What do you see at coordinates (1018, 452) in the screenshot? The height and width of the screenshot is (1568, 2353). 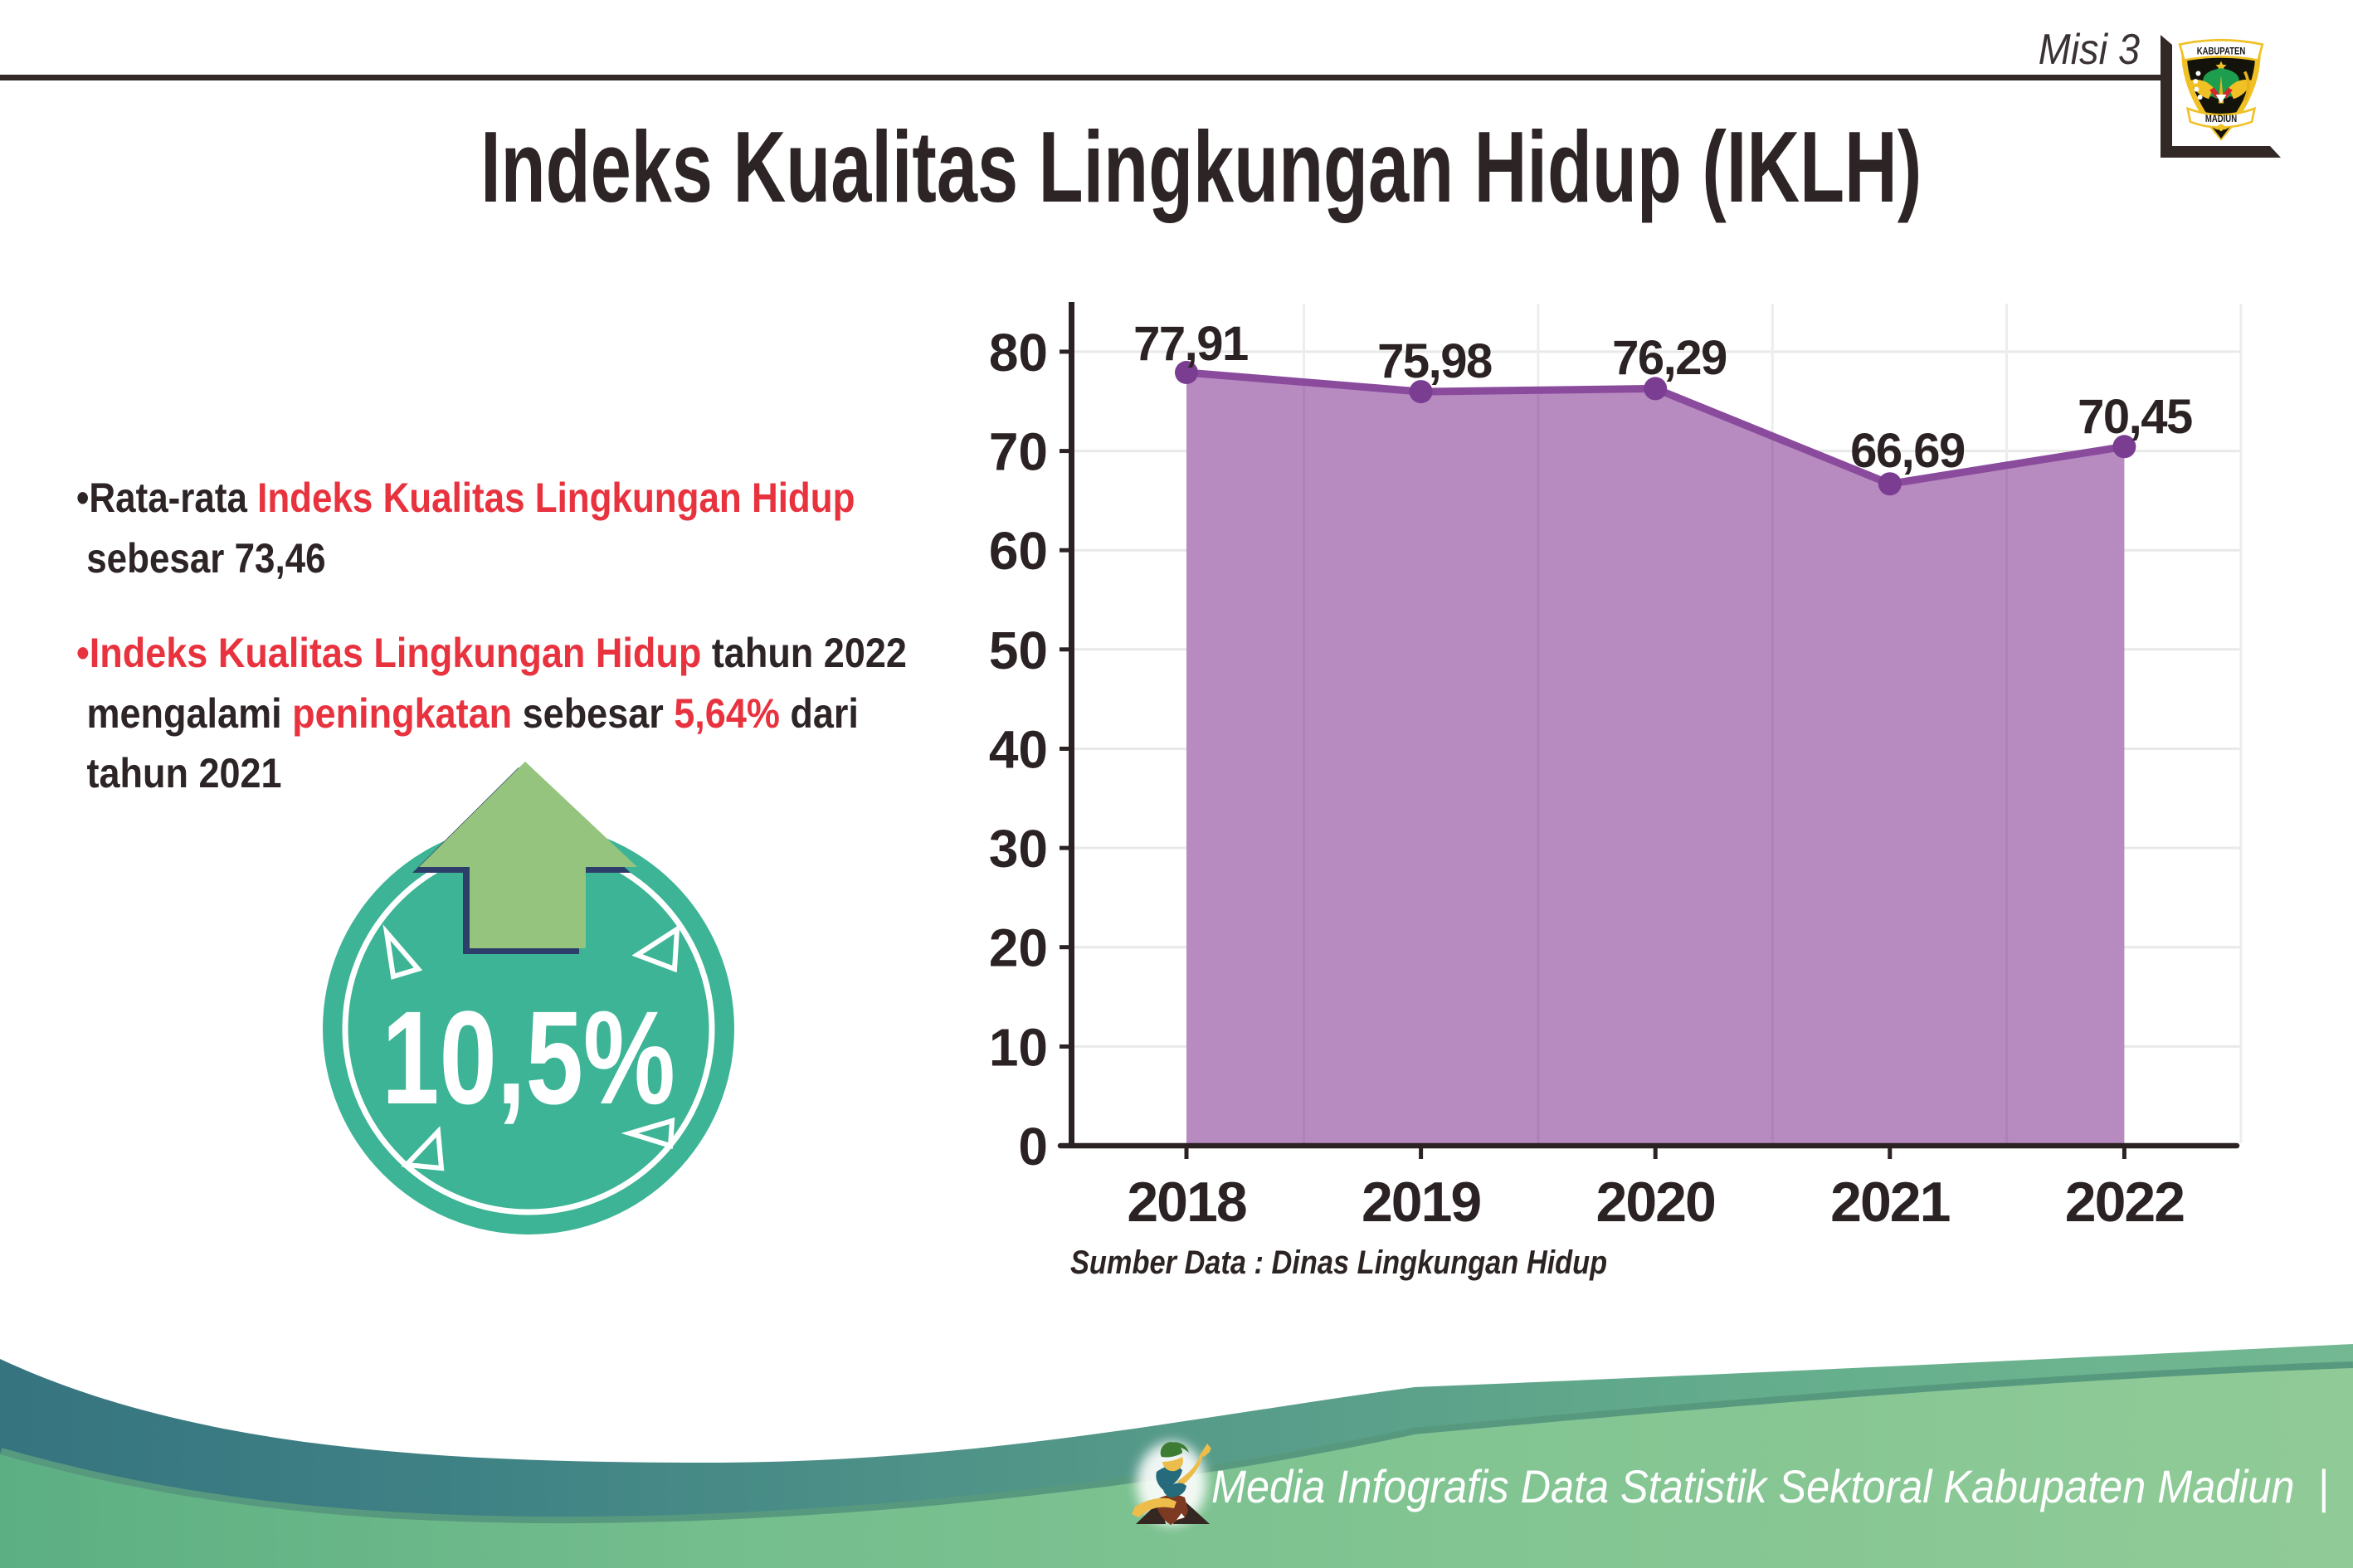 I see `svg-text: 70` at bounding box center [1018, 452].